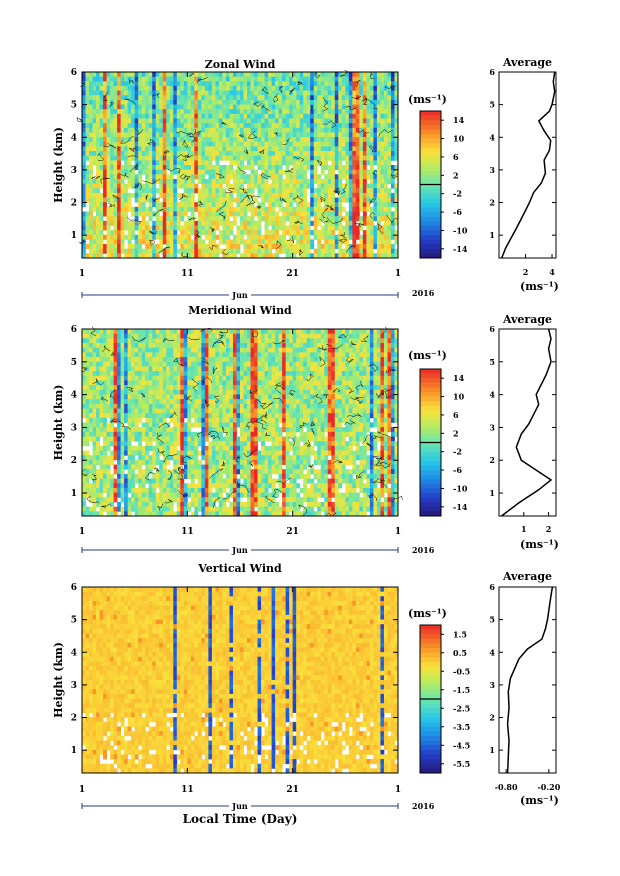 The width and height of the screenshot is (620, 876). I want to click on colorbar-tick-label: -14, so click(460, 249).